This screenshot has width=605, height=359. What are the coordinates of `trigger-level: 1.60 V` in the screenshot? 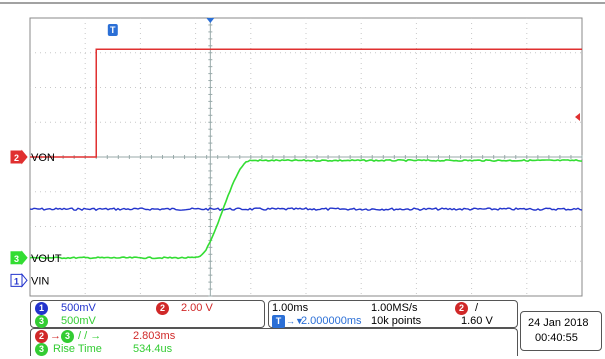 It's located at (477, 321).